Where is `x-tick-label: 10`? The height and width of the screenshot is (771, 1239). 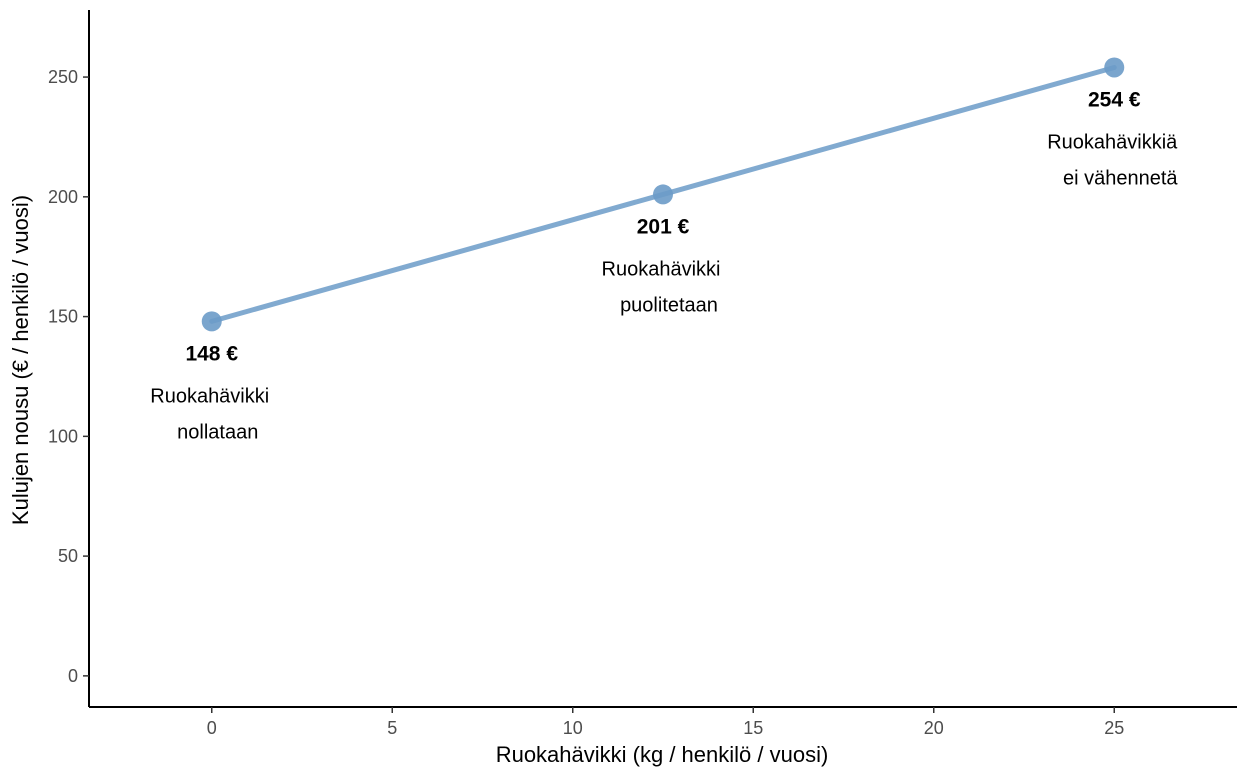
x-tick-label: 10 is located at coordinates (573, 728).